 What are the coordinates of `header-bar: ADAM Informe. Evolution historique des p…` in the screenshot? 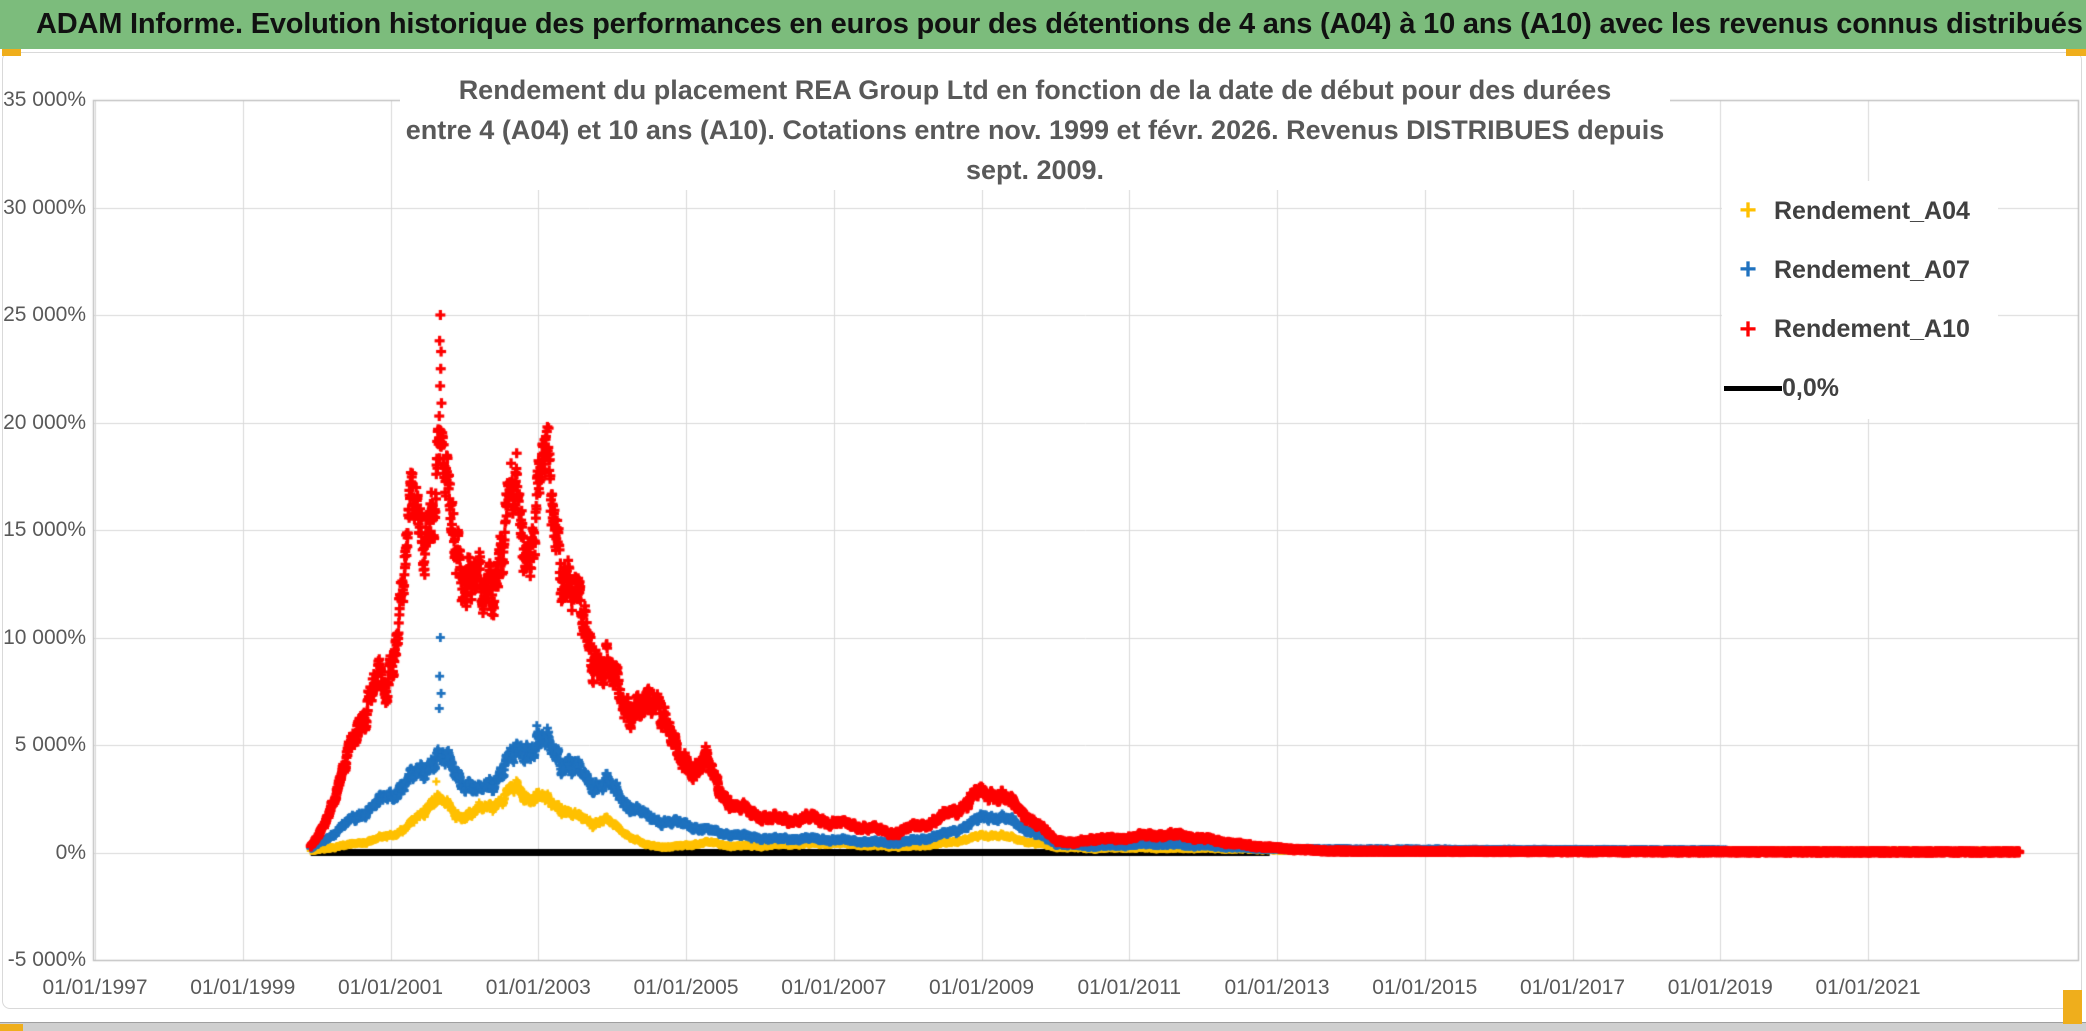 It's located at (1043, 24).